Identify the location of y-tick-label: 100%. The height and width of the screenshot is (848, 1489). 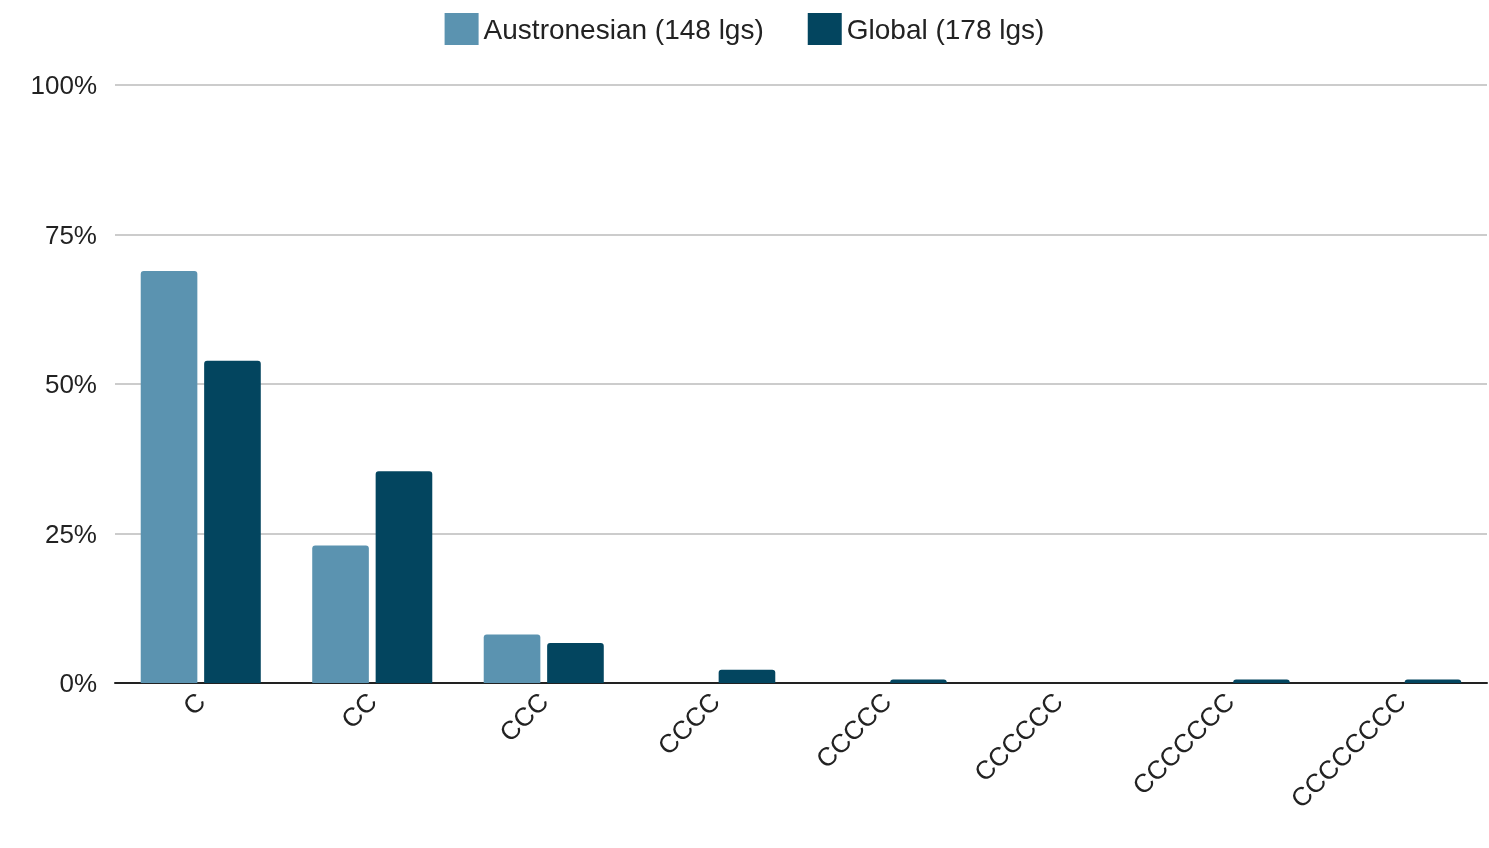
(63, 85).